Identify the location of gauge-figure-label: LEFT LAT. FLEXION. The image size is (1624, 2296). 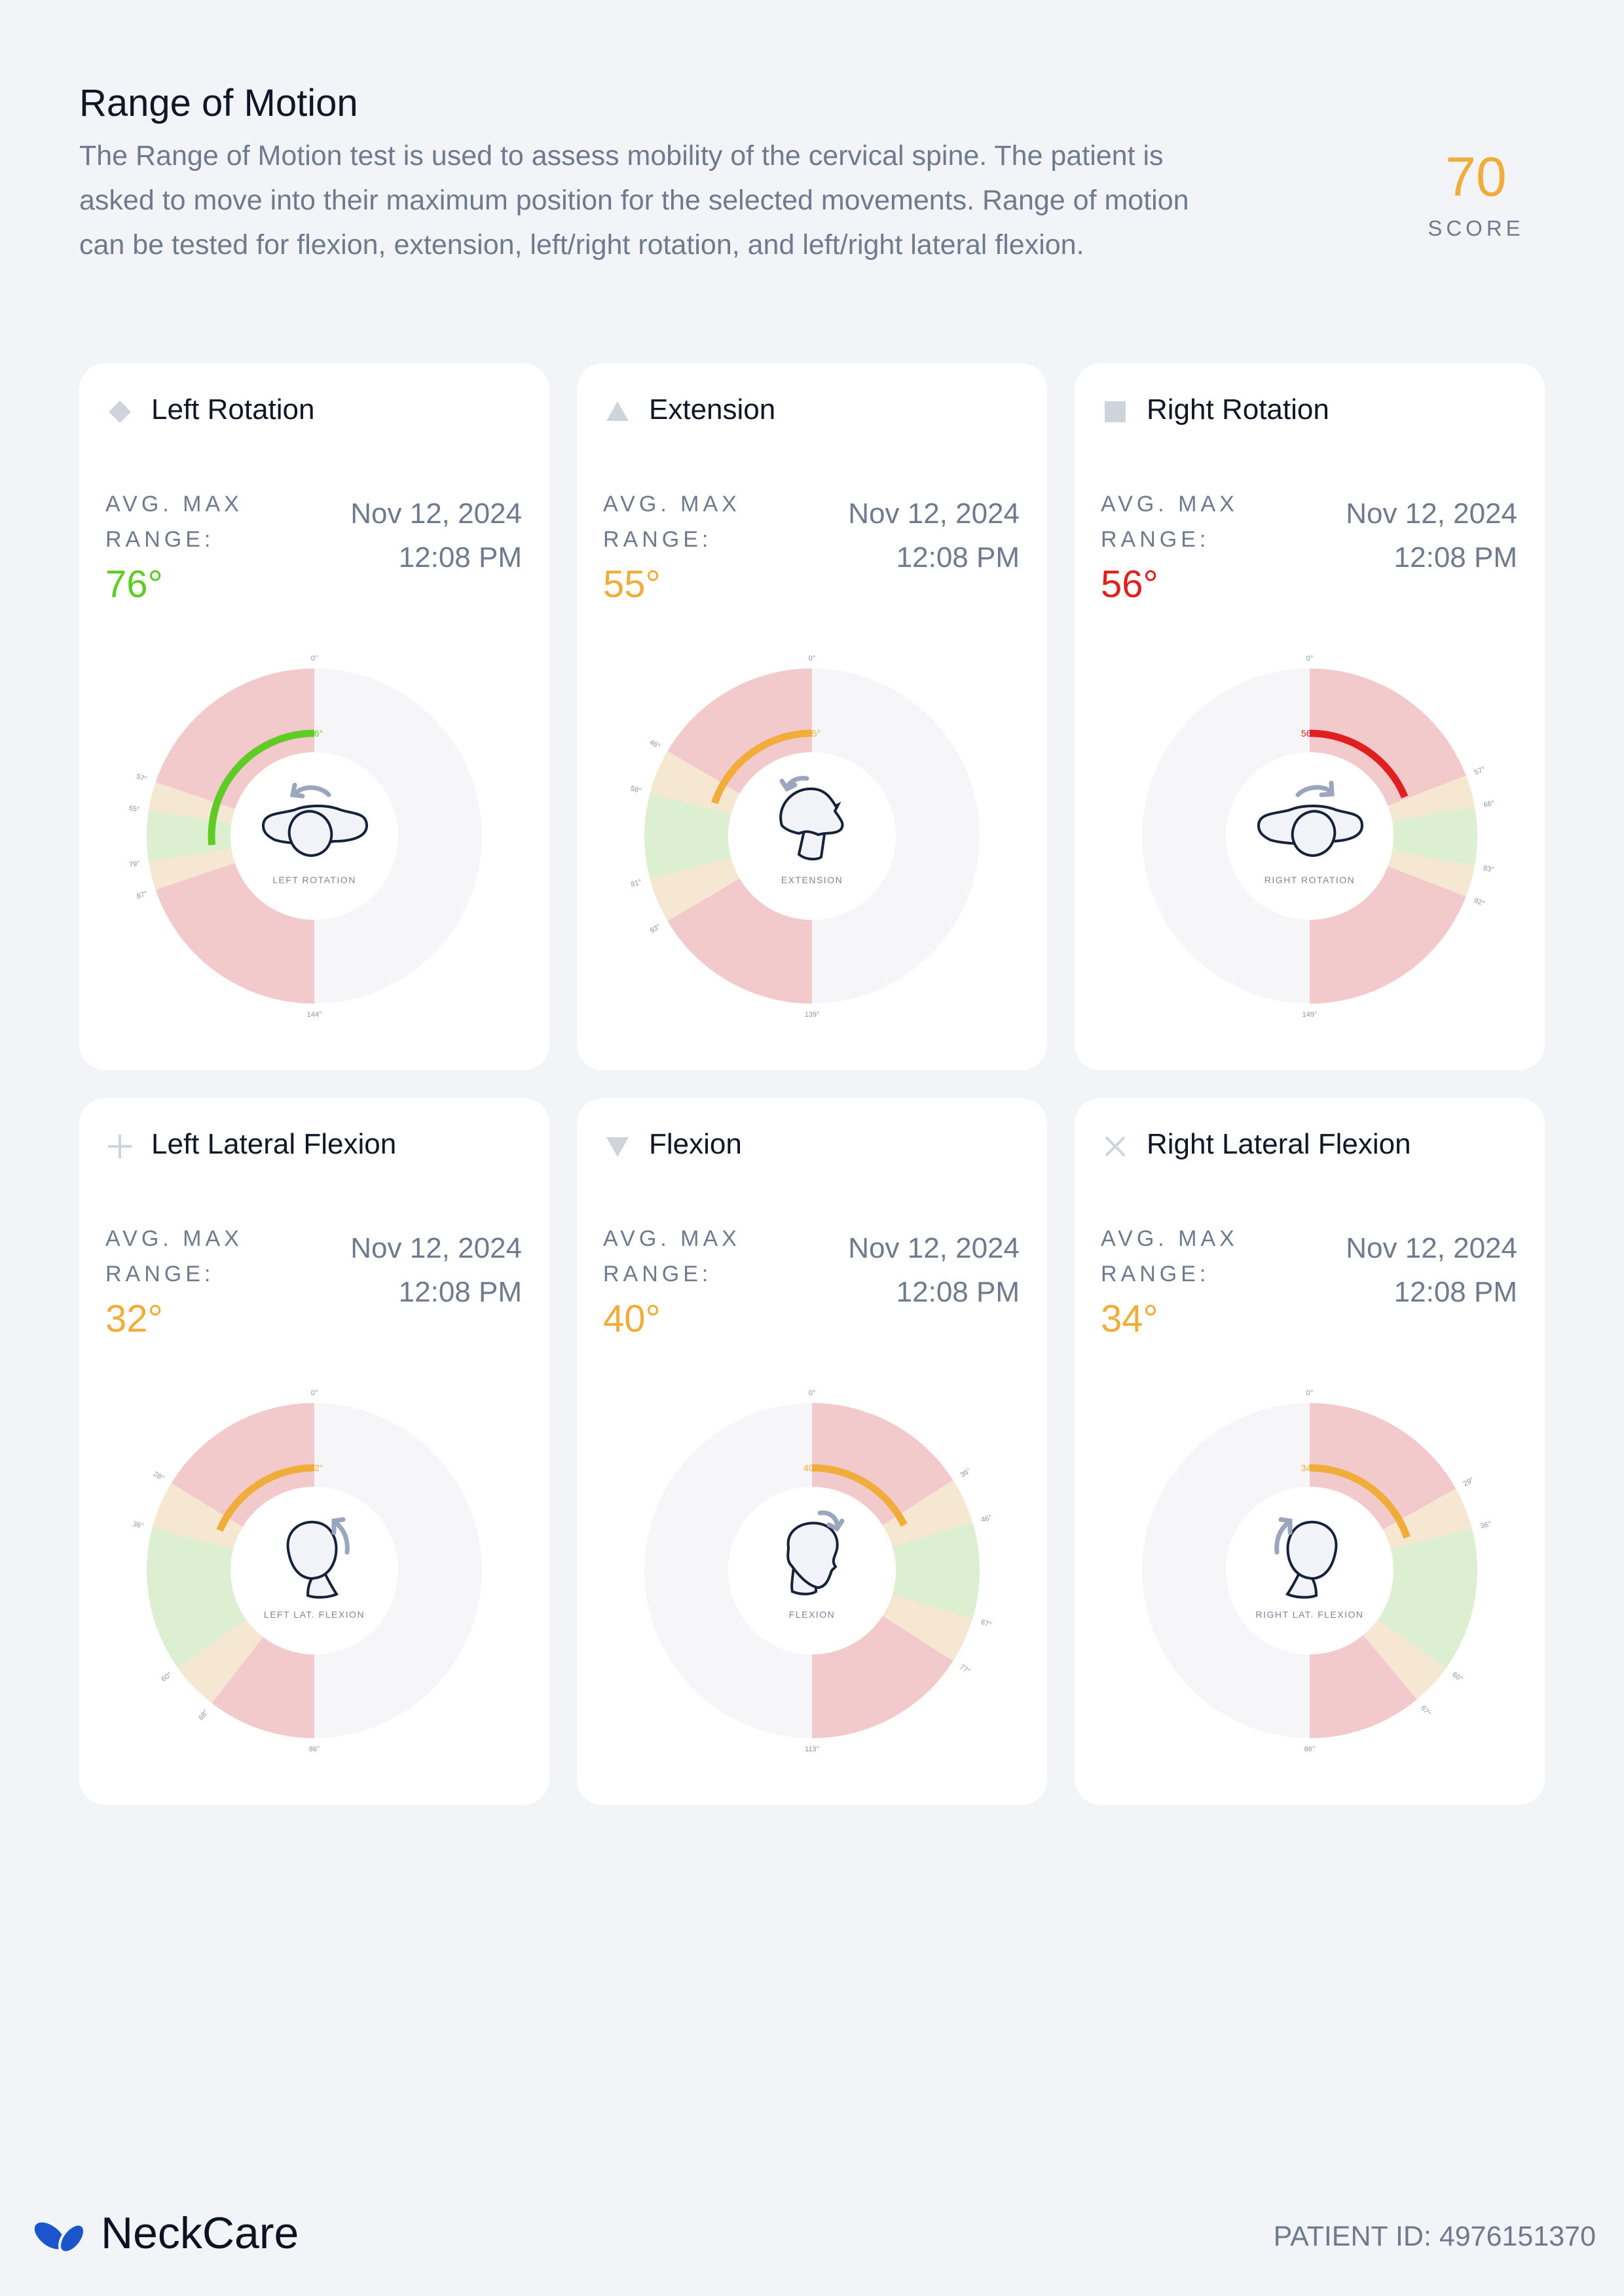
(314, 1614).